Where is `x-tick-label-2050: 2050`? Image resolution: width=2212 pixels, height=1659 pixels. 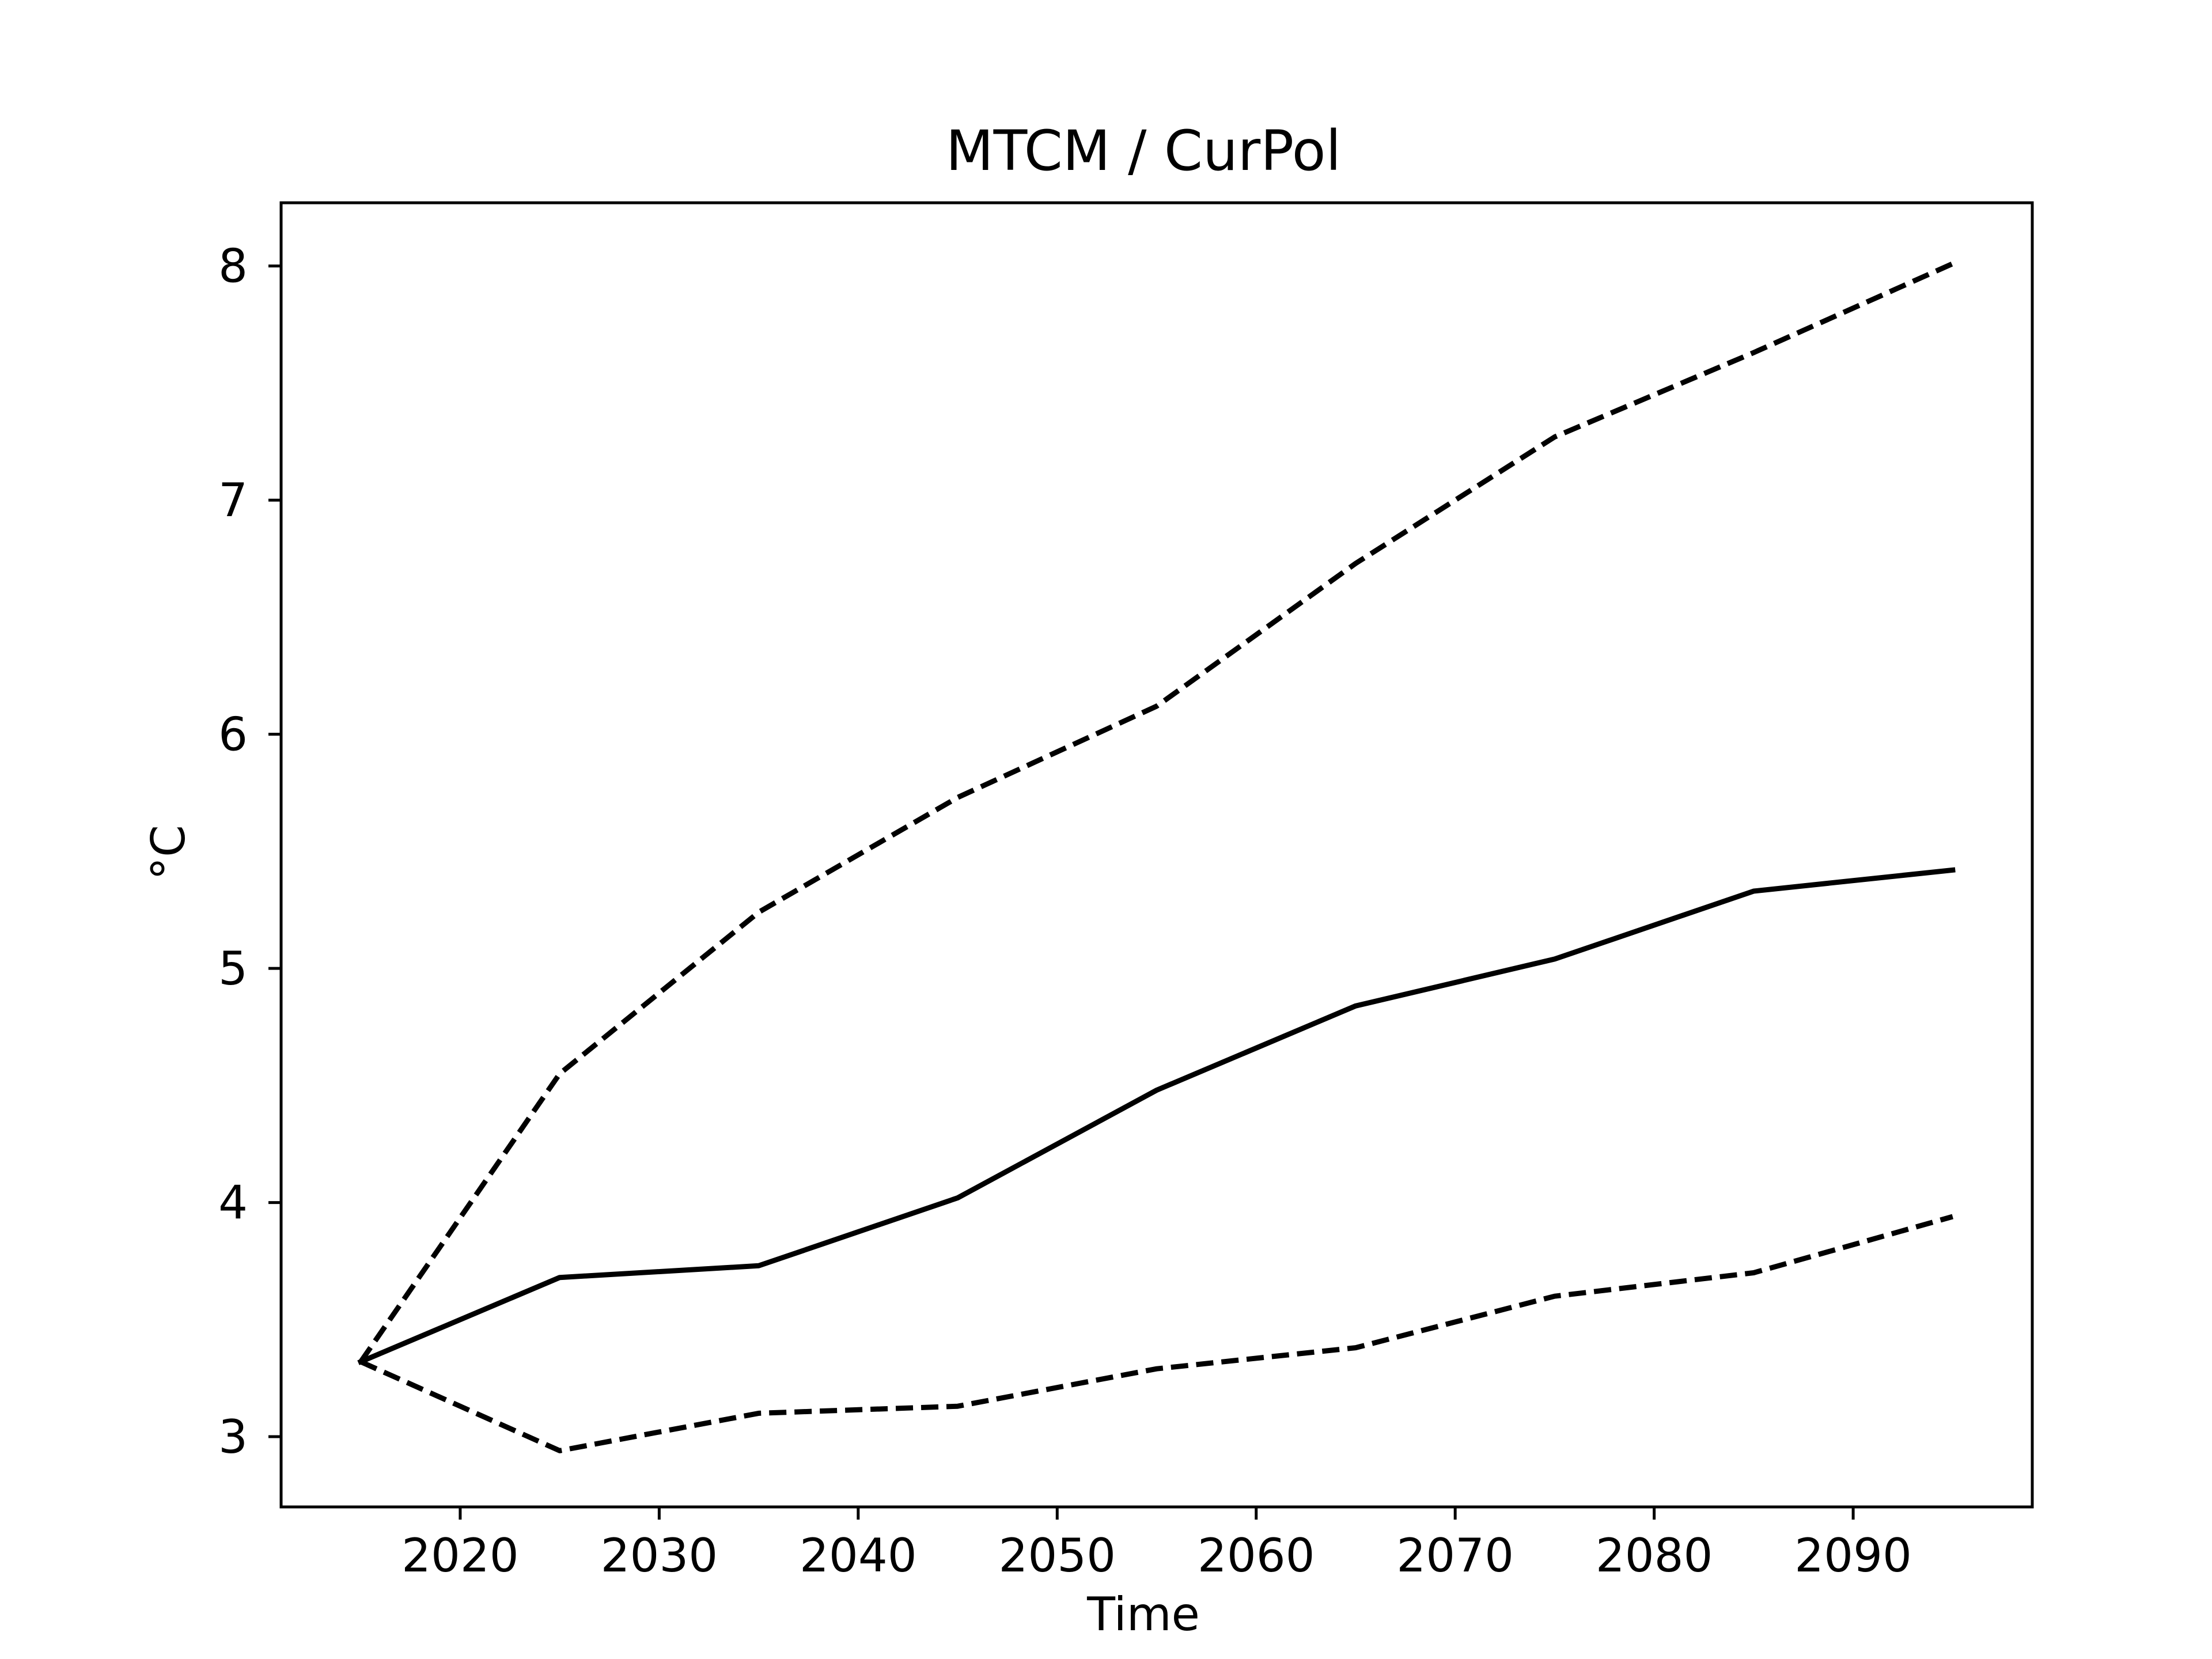 x-tick-label-2050: 2050 is located at coordinates (1057, 1555).